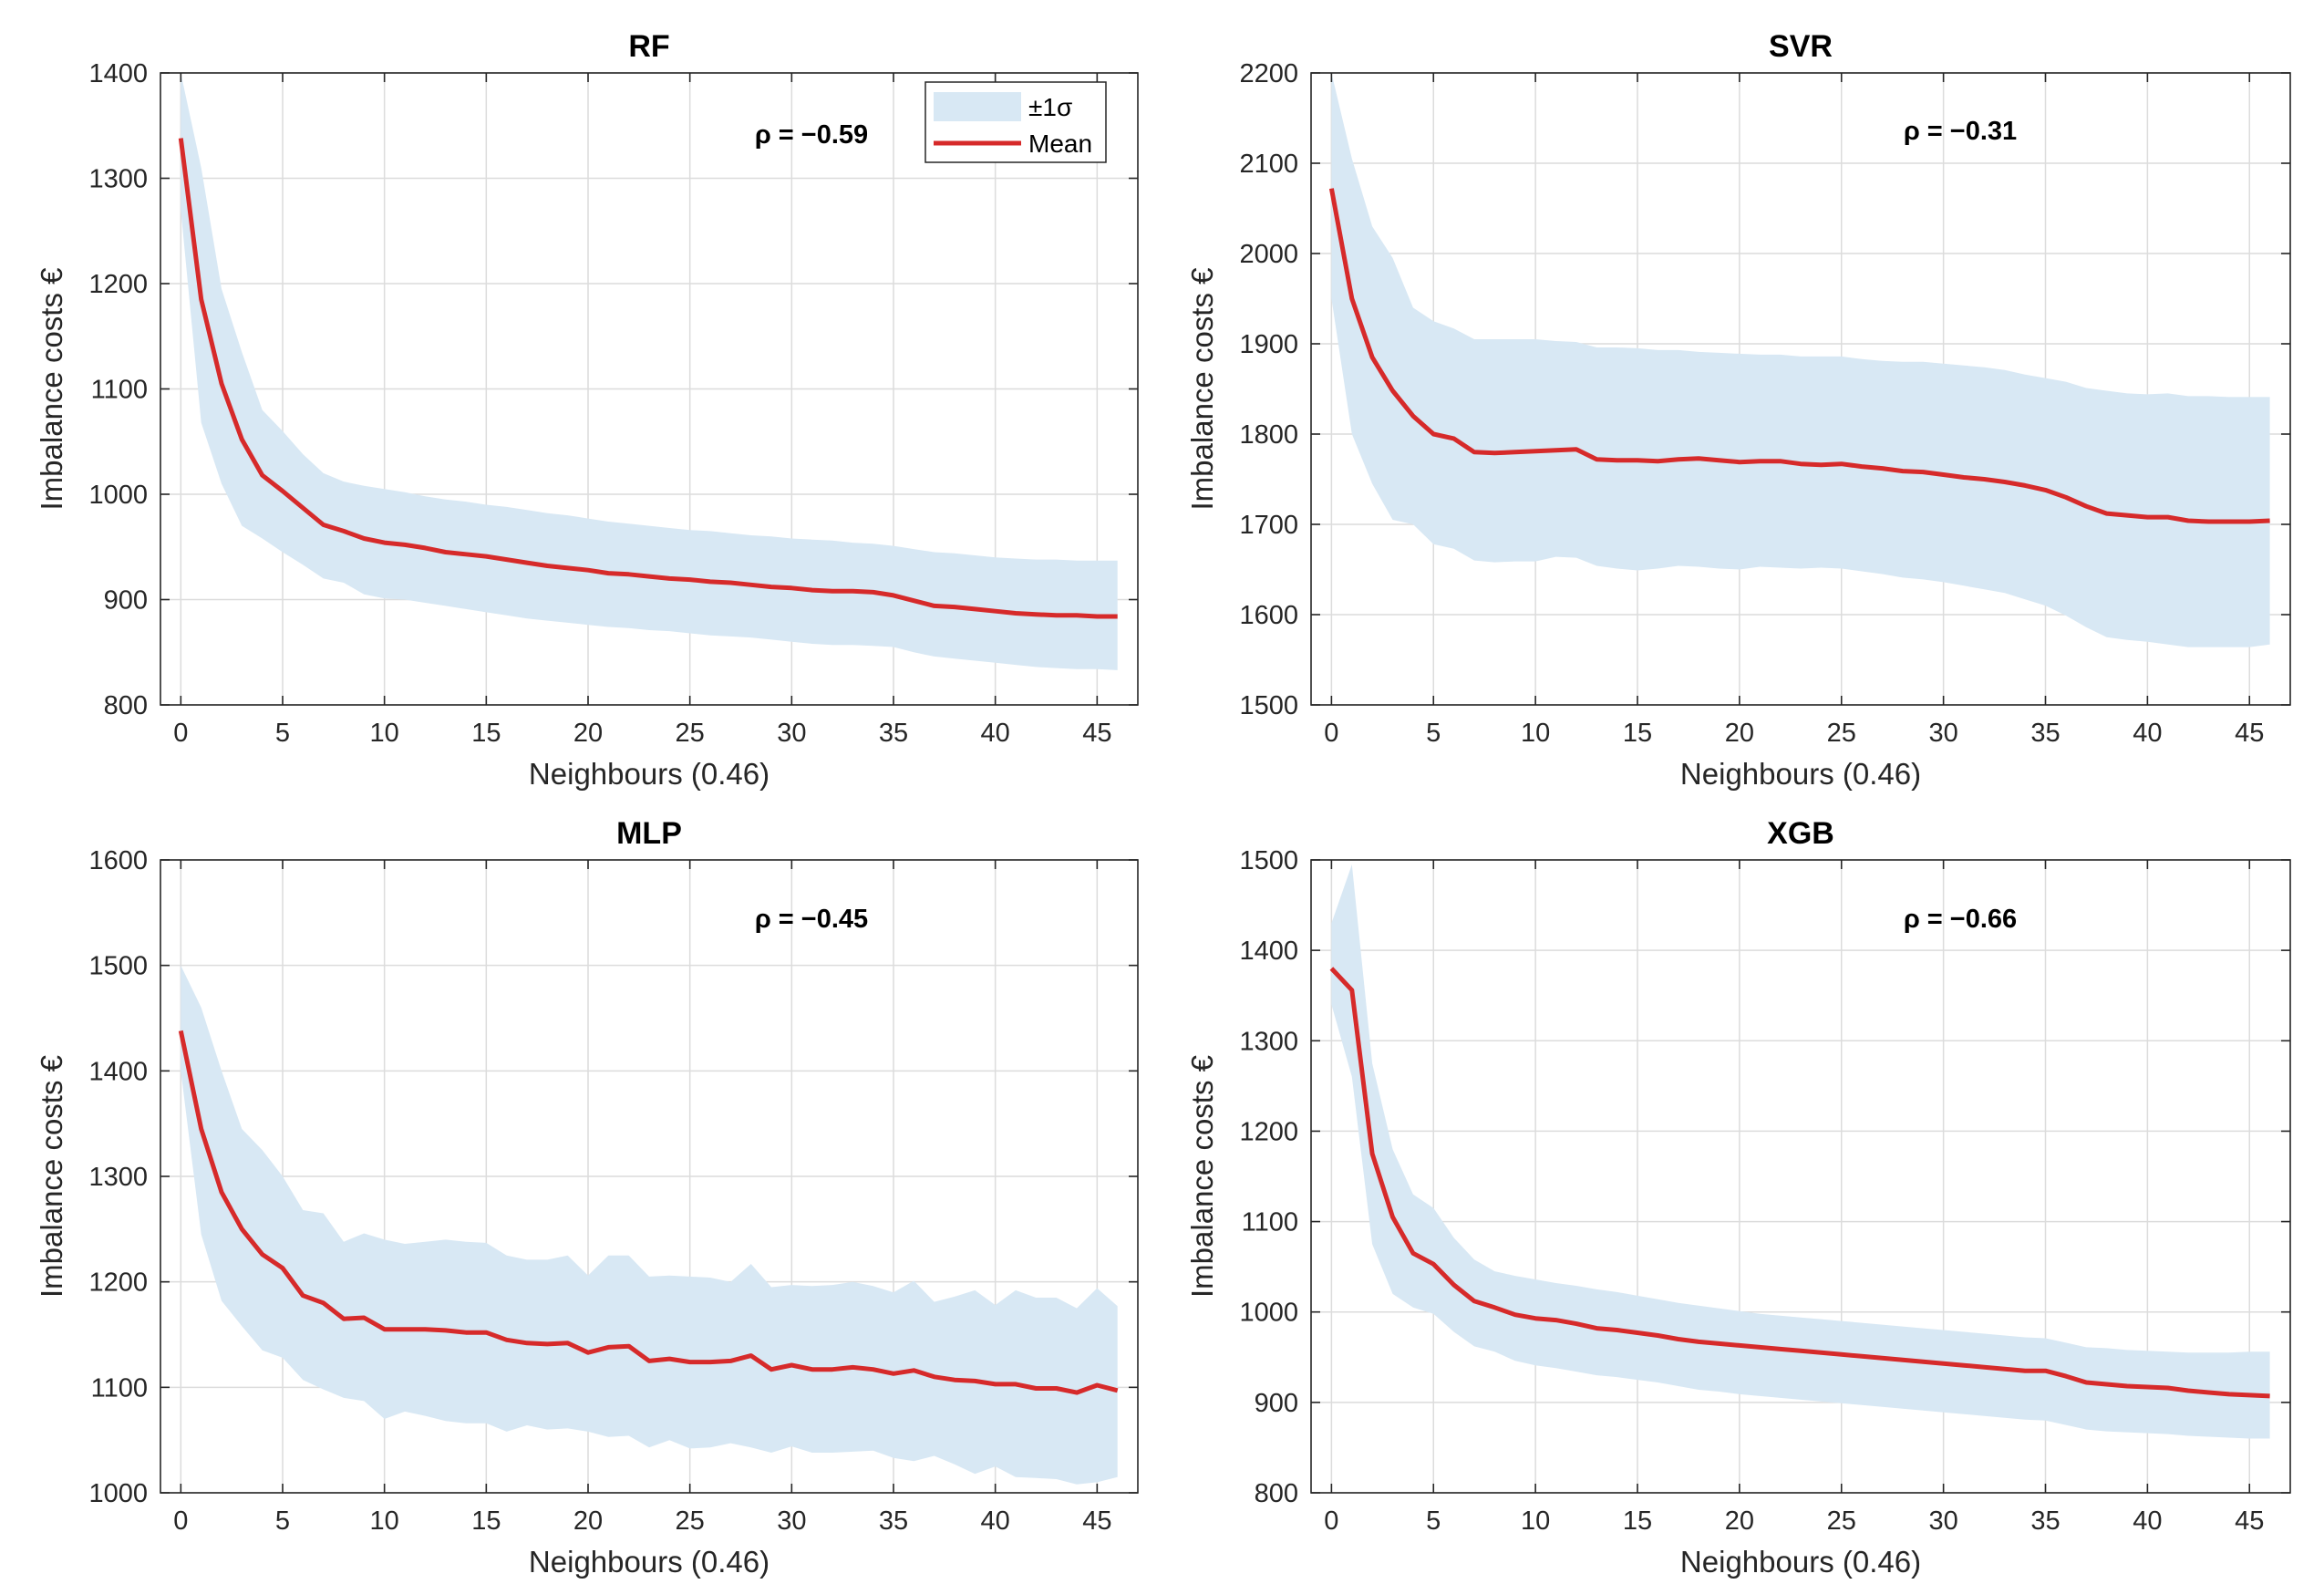  What do you see at coordinates (1800, 833) in the screenshot?
I see `panel-title: XGB` at bounding box center [1800, 833].